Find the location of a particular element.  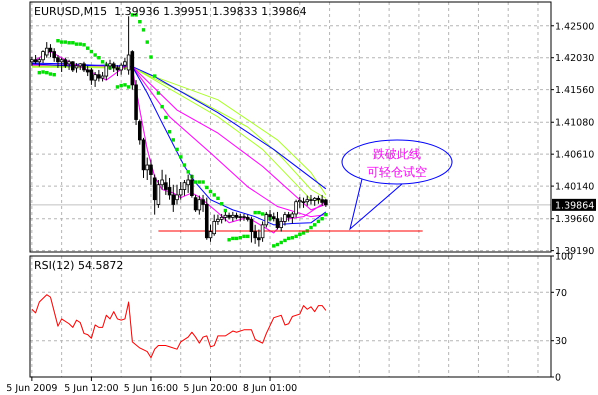

y-tick-label: 0 is located at coordinates (558, 378).